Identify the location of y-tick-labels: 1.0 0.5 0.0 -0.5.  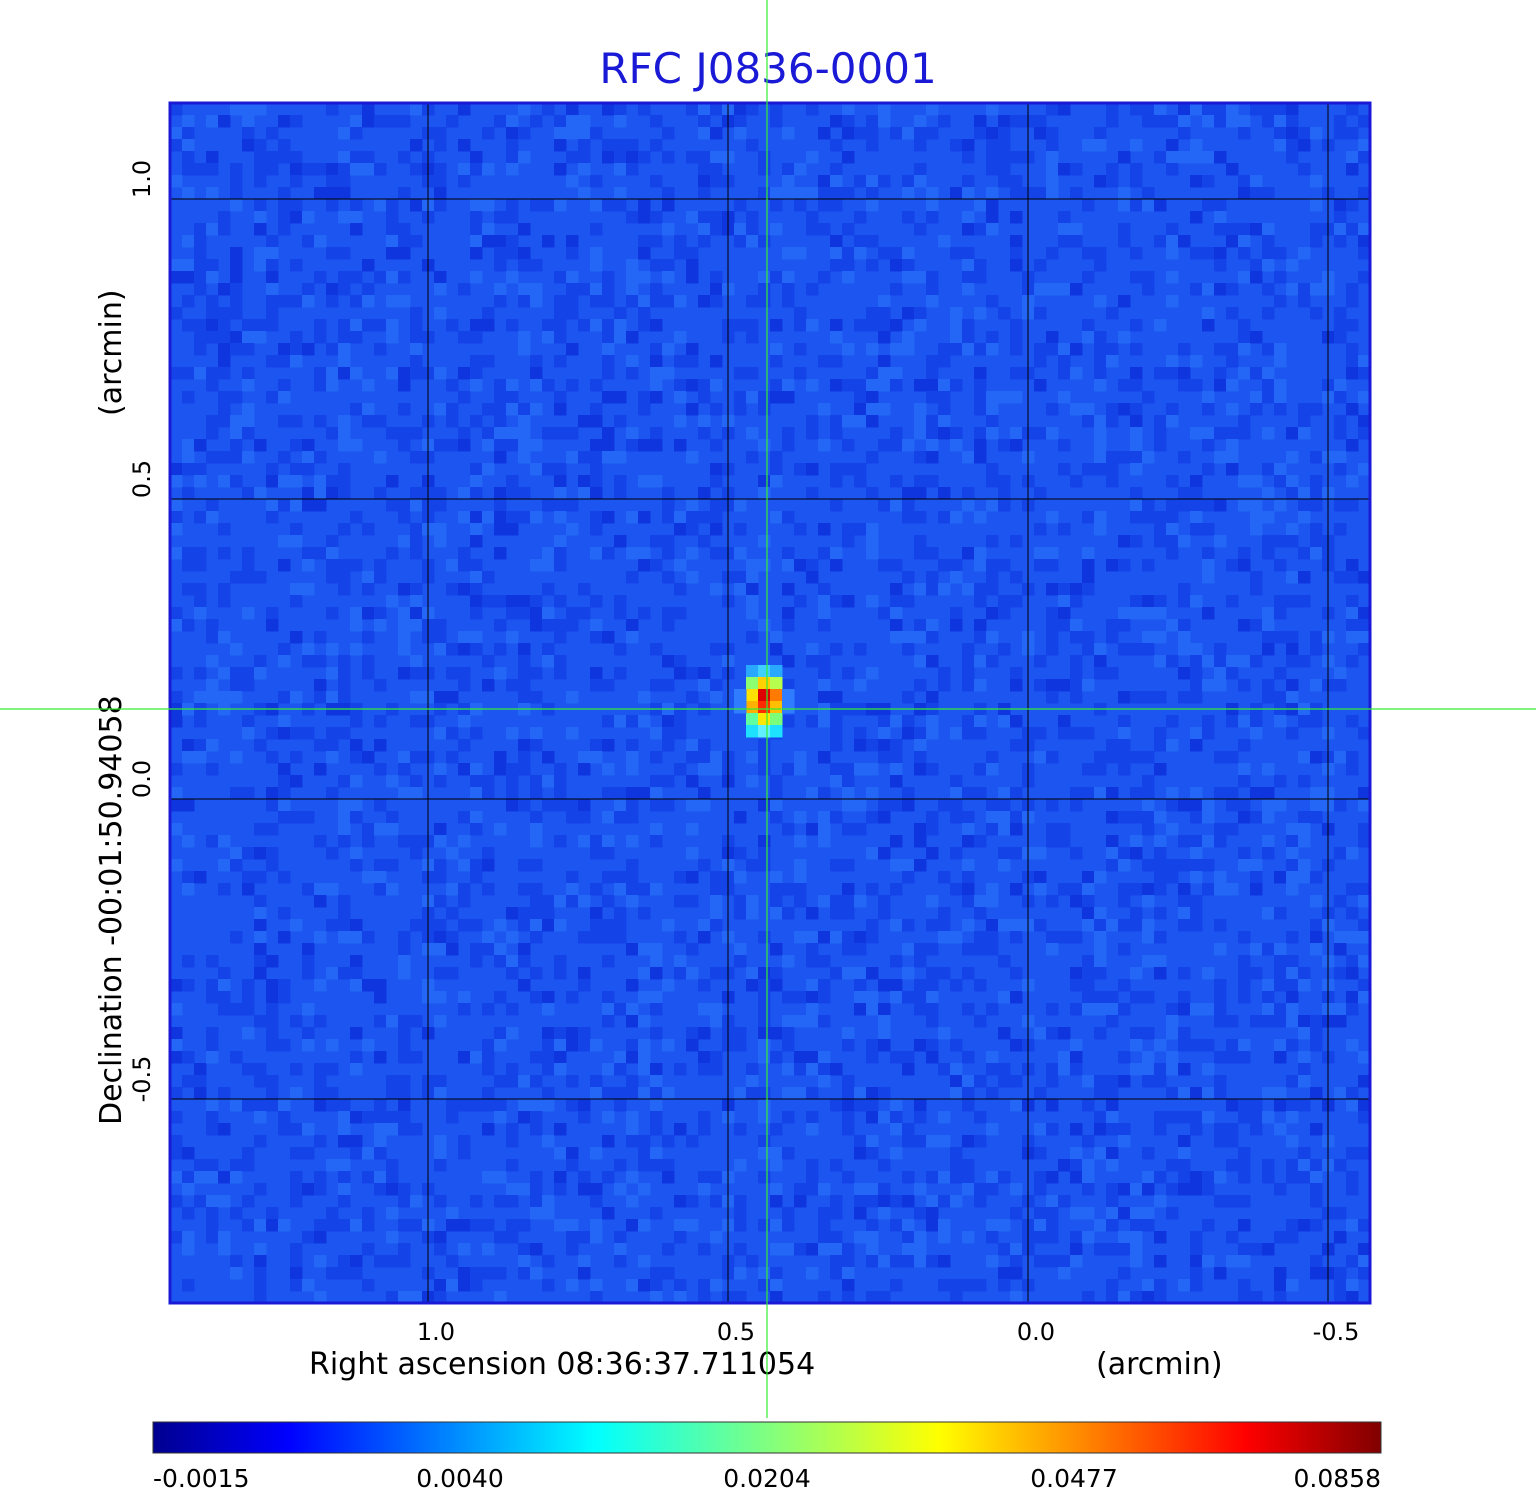
(142, 631).